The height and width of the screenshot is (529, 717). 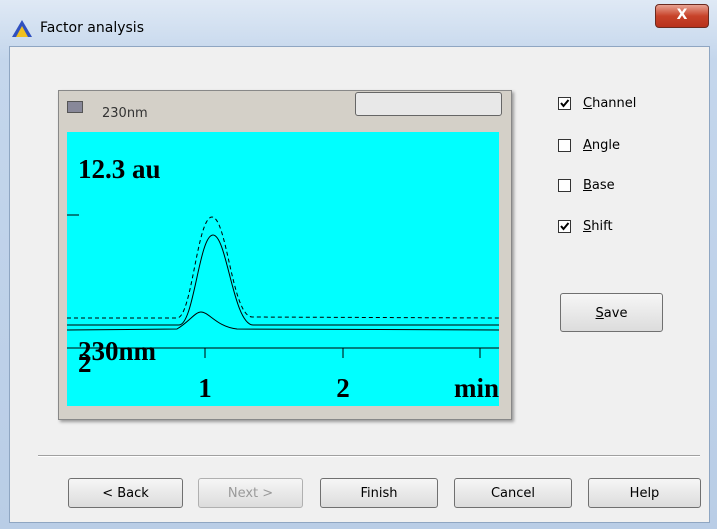 I want to click on separator, so click(x=369, y=456).